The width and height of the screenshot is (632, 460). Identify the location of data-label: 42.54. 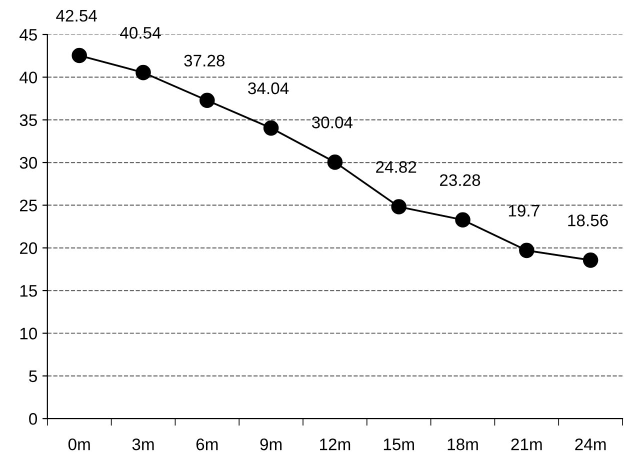
(76, 16).